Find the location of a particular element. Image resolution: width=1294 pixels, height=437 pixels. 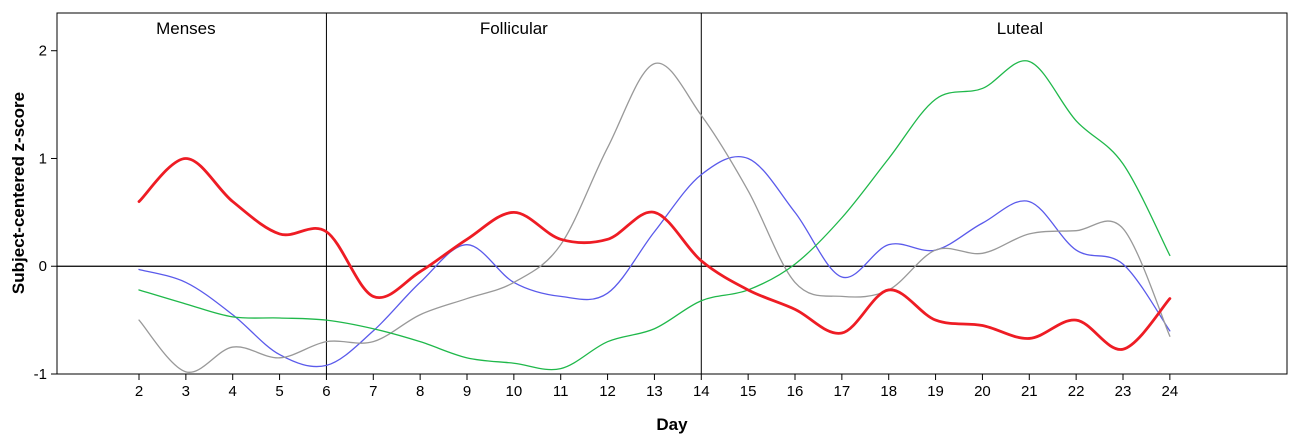

x-tick-label: 20 is located at coordinates (982, 391).